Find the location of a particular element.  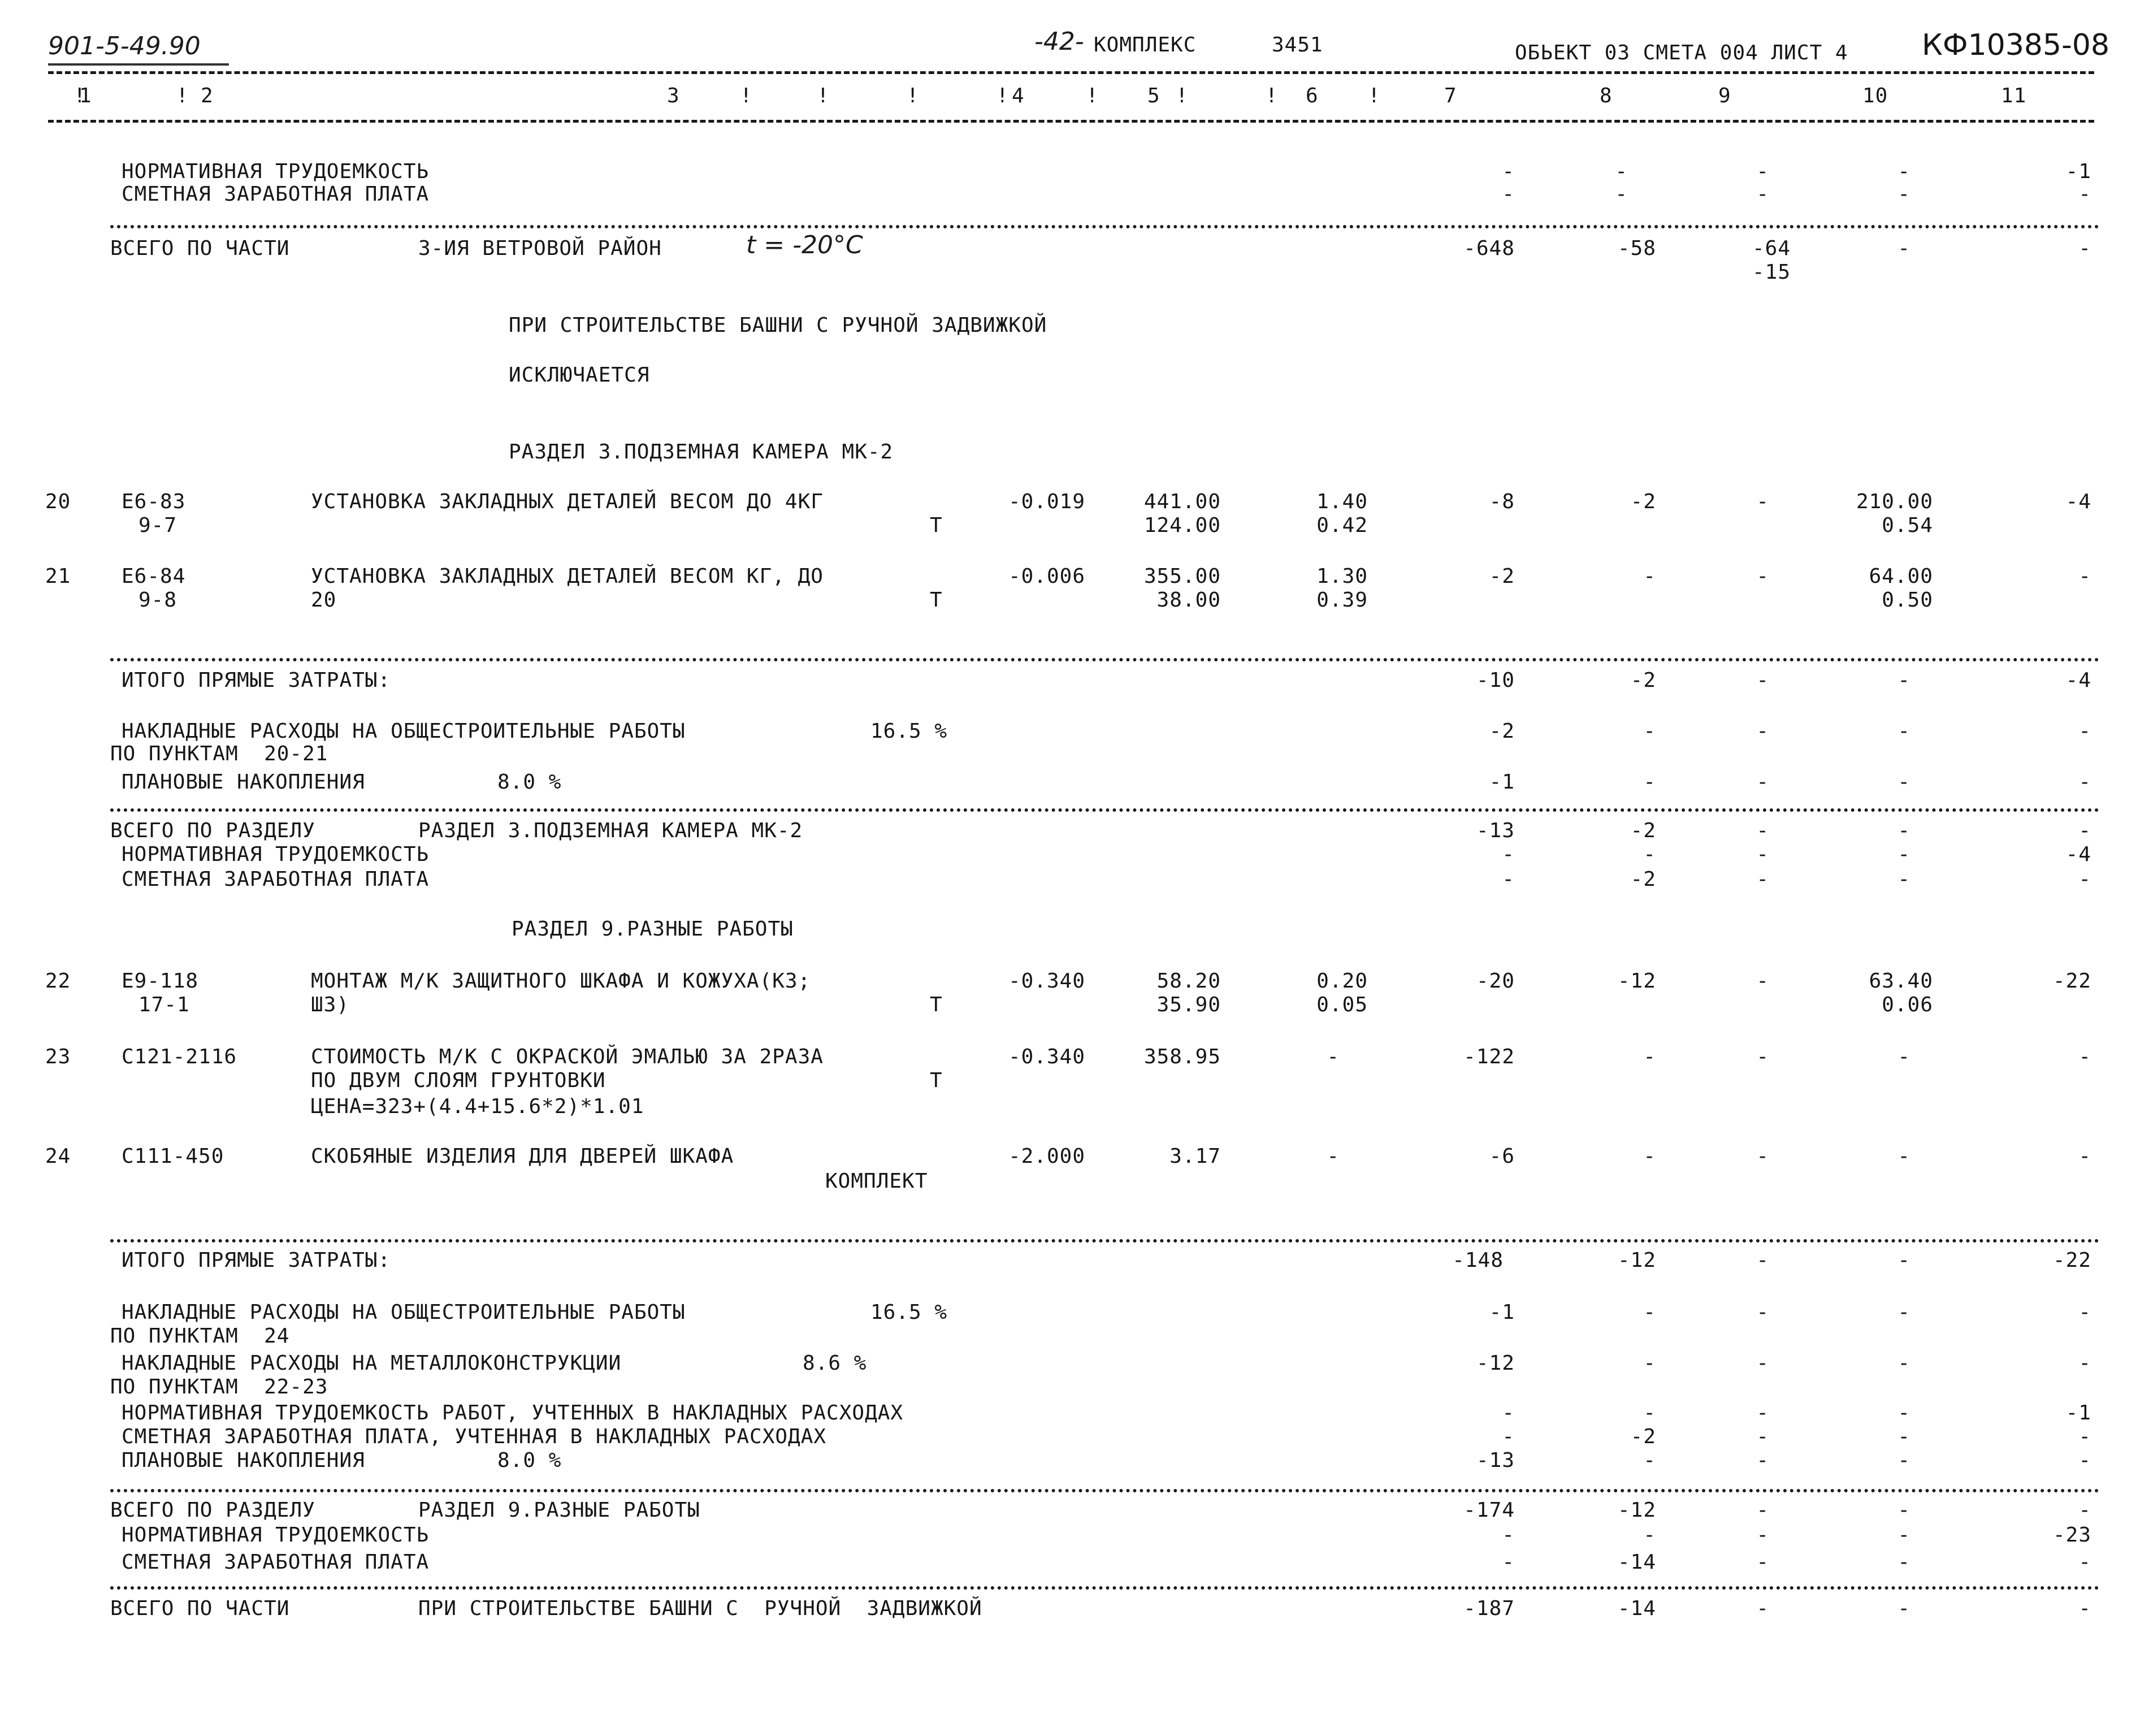

cell: -10 is located at coordinates (1495, 680).